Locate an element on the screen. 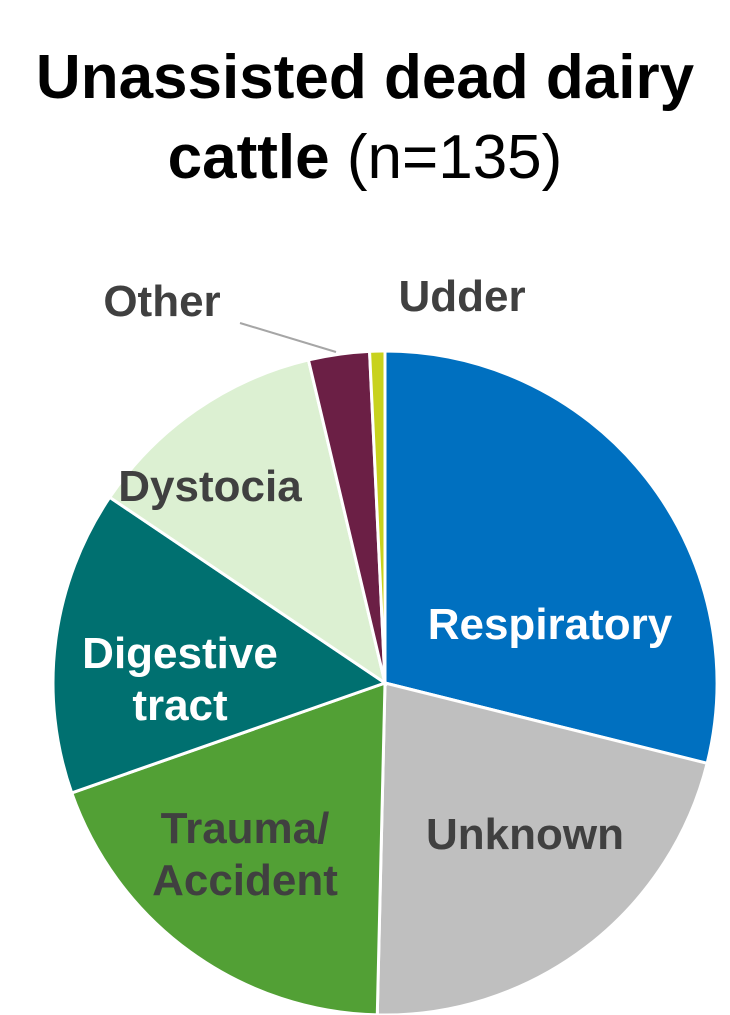 The width and height of the screenshot is (730, 1015). slice-label: Digestive tract is located at coordinates (180, 679).